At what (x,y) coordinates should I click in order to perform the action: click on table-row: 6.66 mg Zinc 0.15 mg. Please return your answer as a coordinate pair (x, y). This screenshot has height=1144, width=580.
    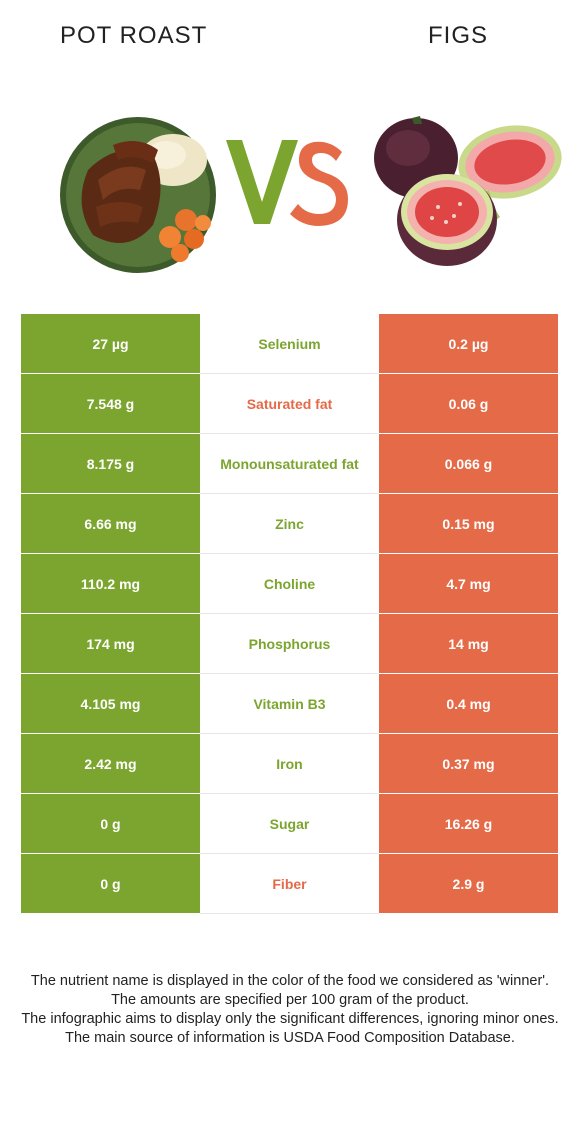
    Looking at the image, I should click on (289, 523).